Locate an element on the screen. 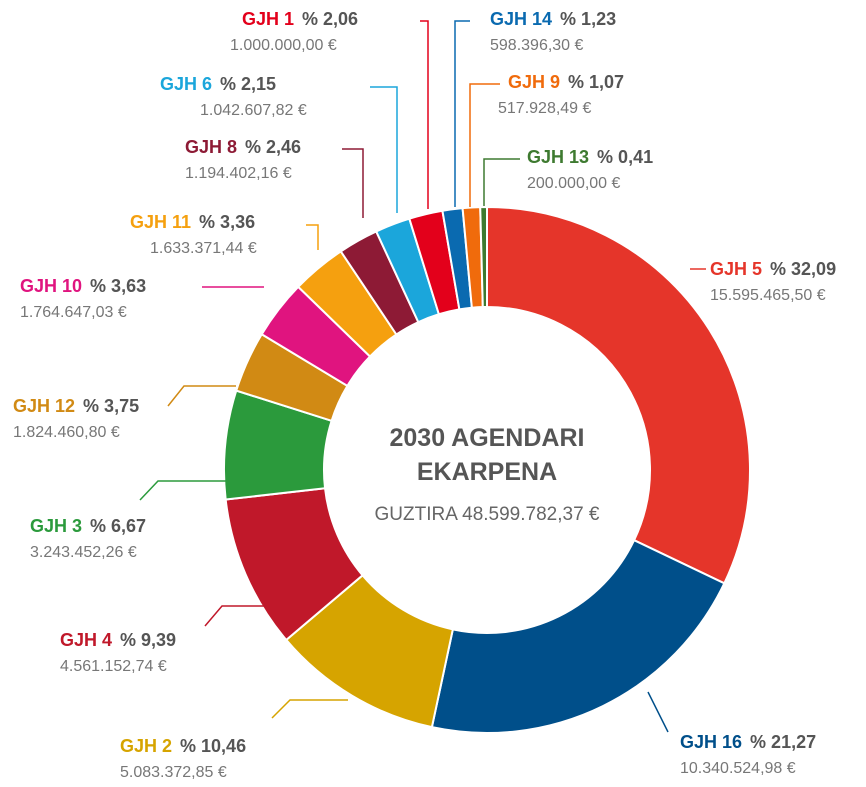 This screenshot has height=787, width=866. slice-label: GJH 6 % 2,15 is located at coordinates (218, 84).